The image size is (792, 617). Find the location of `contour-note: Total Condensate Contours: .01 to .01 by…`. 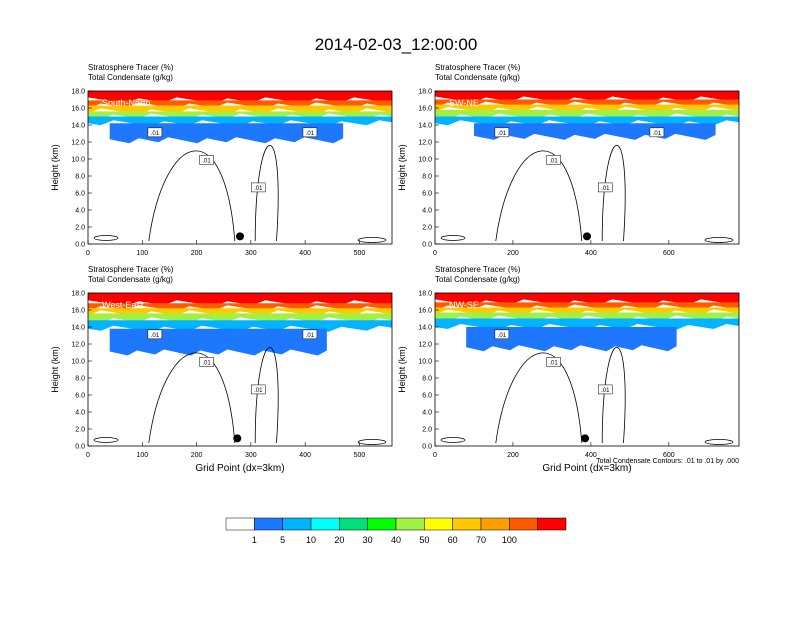

contour-note: Total Condensate Contours: .01 to .01 by… is located at coordinates (667, 461).